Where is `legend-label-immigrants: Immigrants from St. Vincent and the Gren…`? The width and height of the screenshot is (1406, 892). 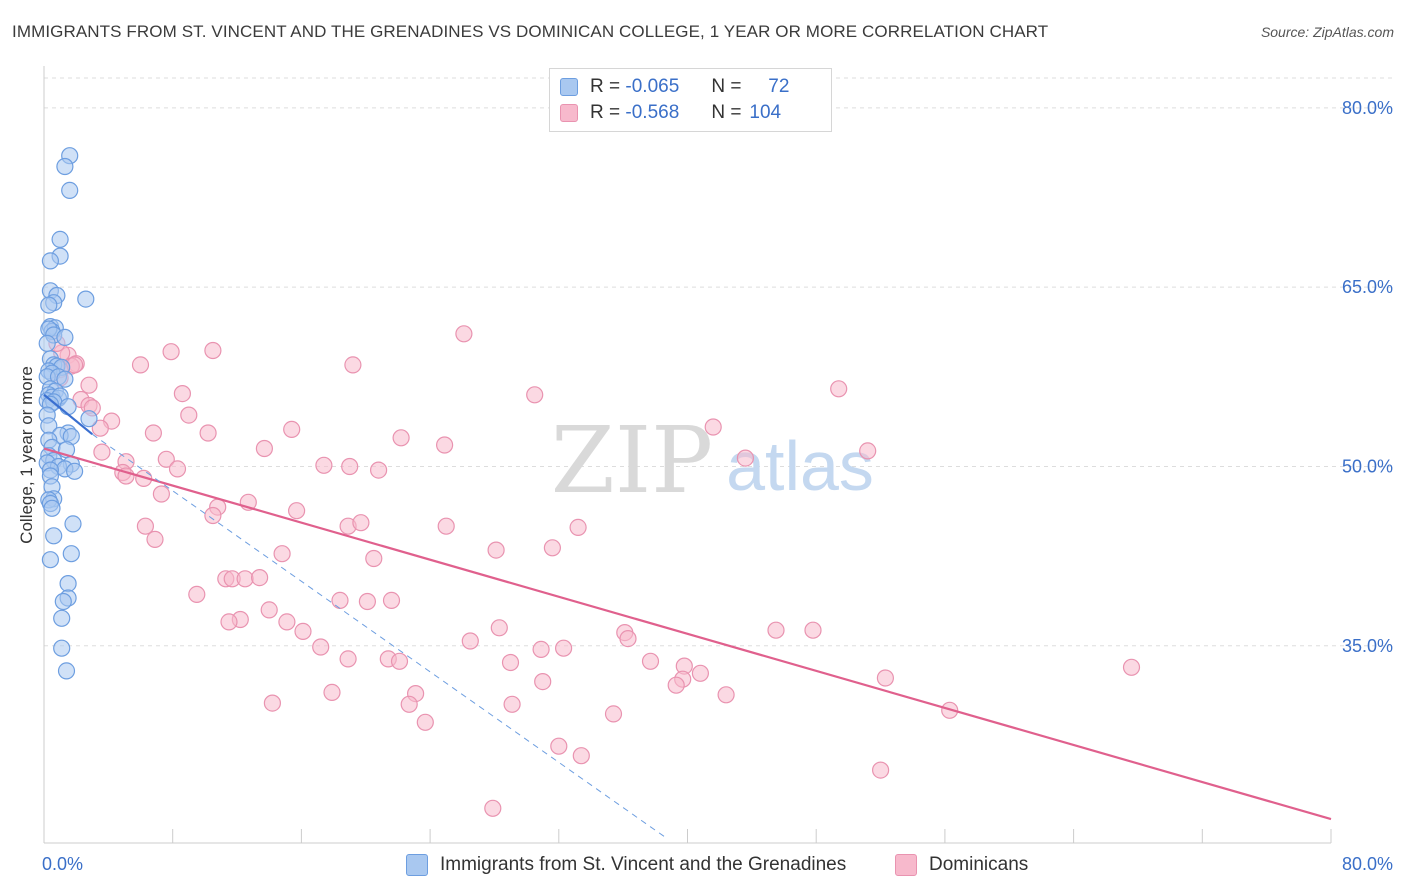
legend-label-immigrants: Immigrants from St. Vincent and the Gren… is located at coordinates (643, 864).